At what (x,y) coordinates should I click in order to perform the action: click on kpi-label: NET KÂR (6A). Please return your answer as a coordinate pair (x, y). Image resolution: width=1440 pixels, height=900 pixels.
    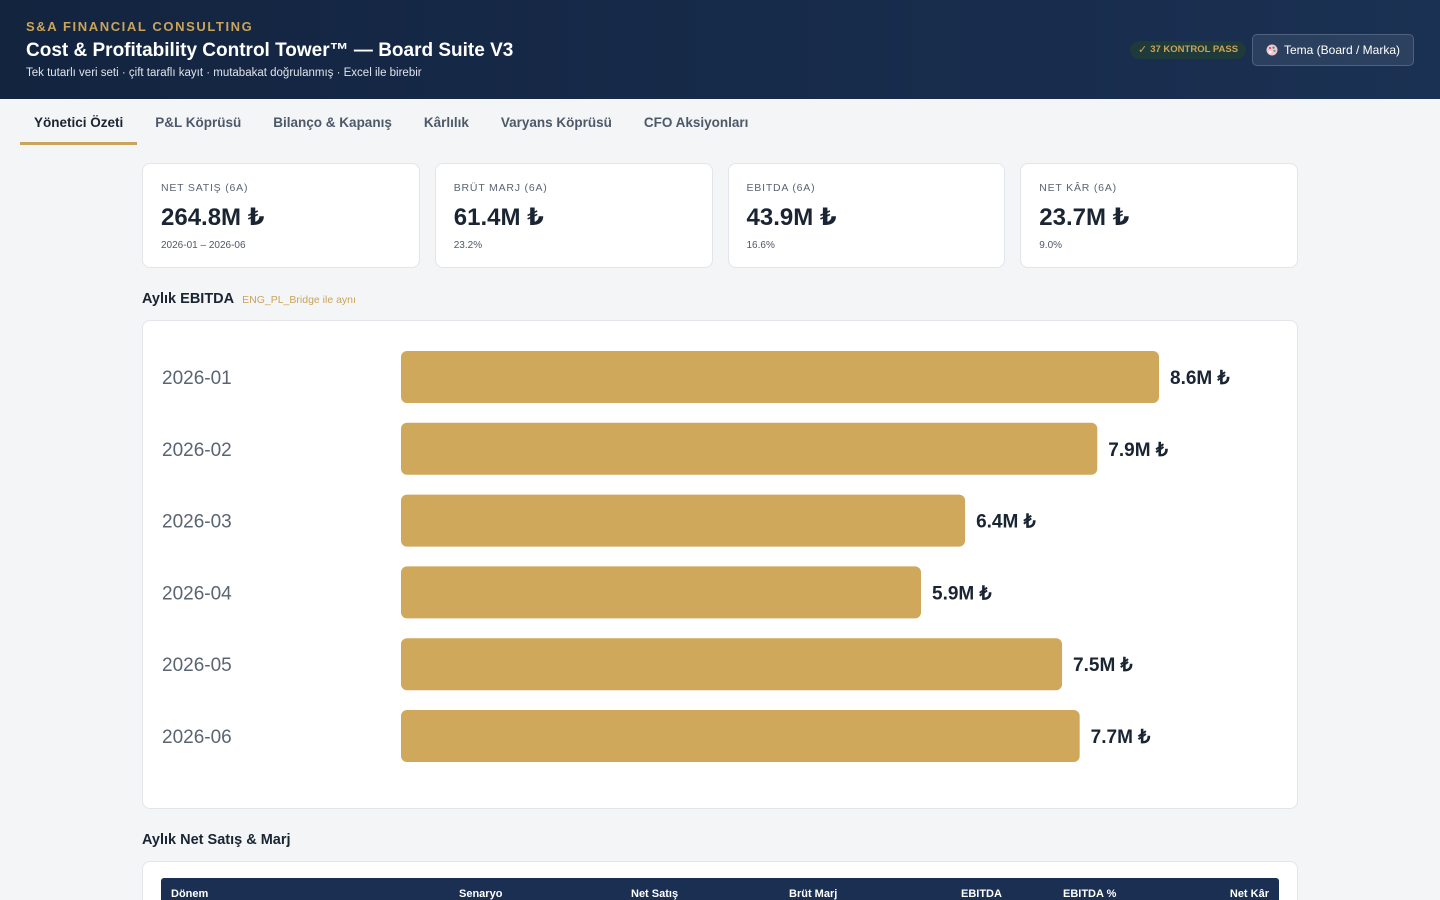
    Looking at the image, I should click on (1078, 188).